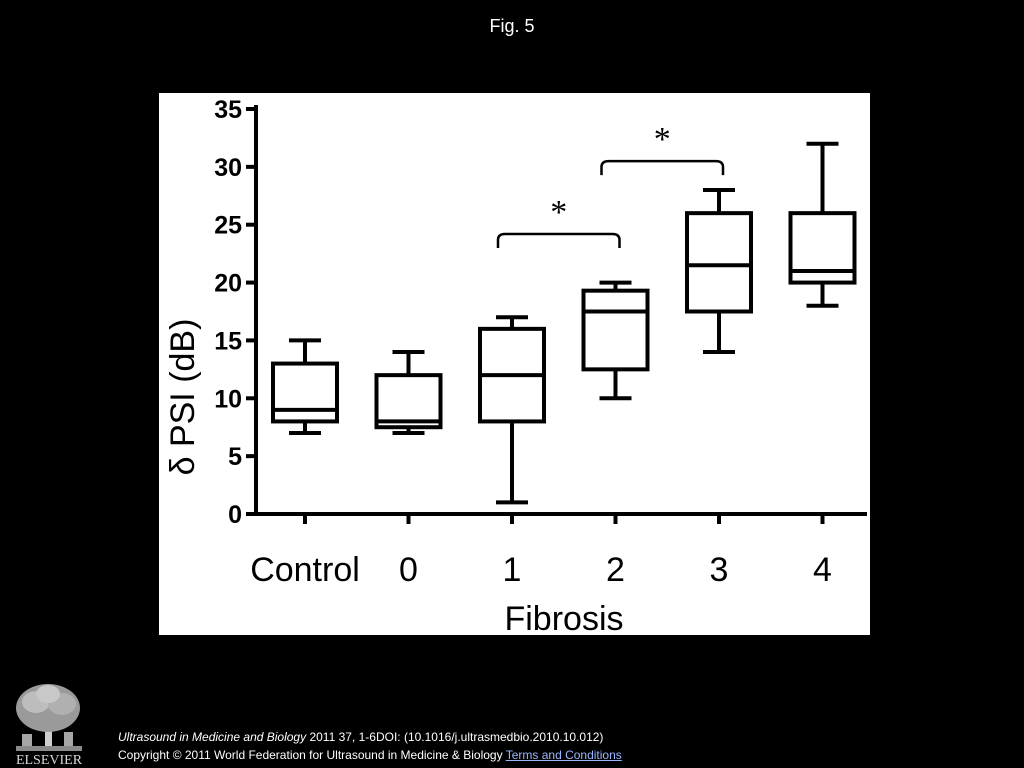 This screenshot has height=768, width=1024. What do you see at coordinates (408, 570) in the screenshot?
I see `x-tick-label: 0` at bounding box center [408, 570].